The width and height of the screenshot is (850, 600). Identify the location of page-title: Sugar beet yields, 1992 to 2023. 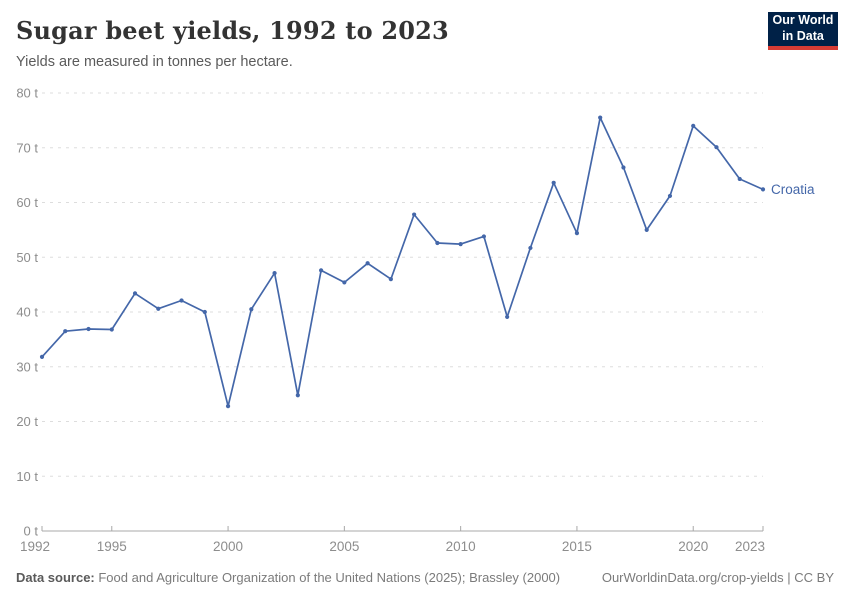
(232, 30).